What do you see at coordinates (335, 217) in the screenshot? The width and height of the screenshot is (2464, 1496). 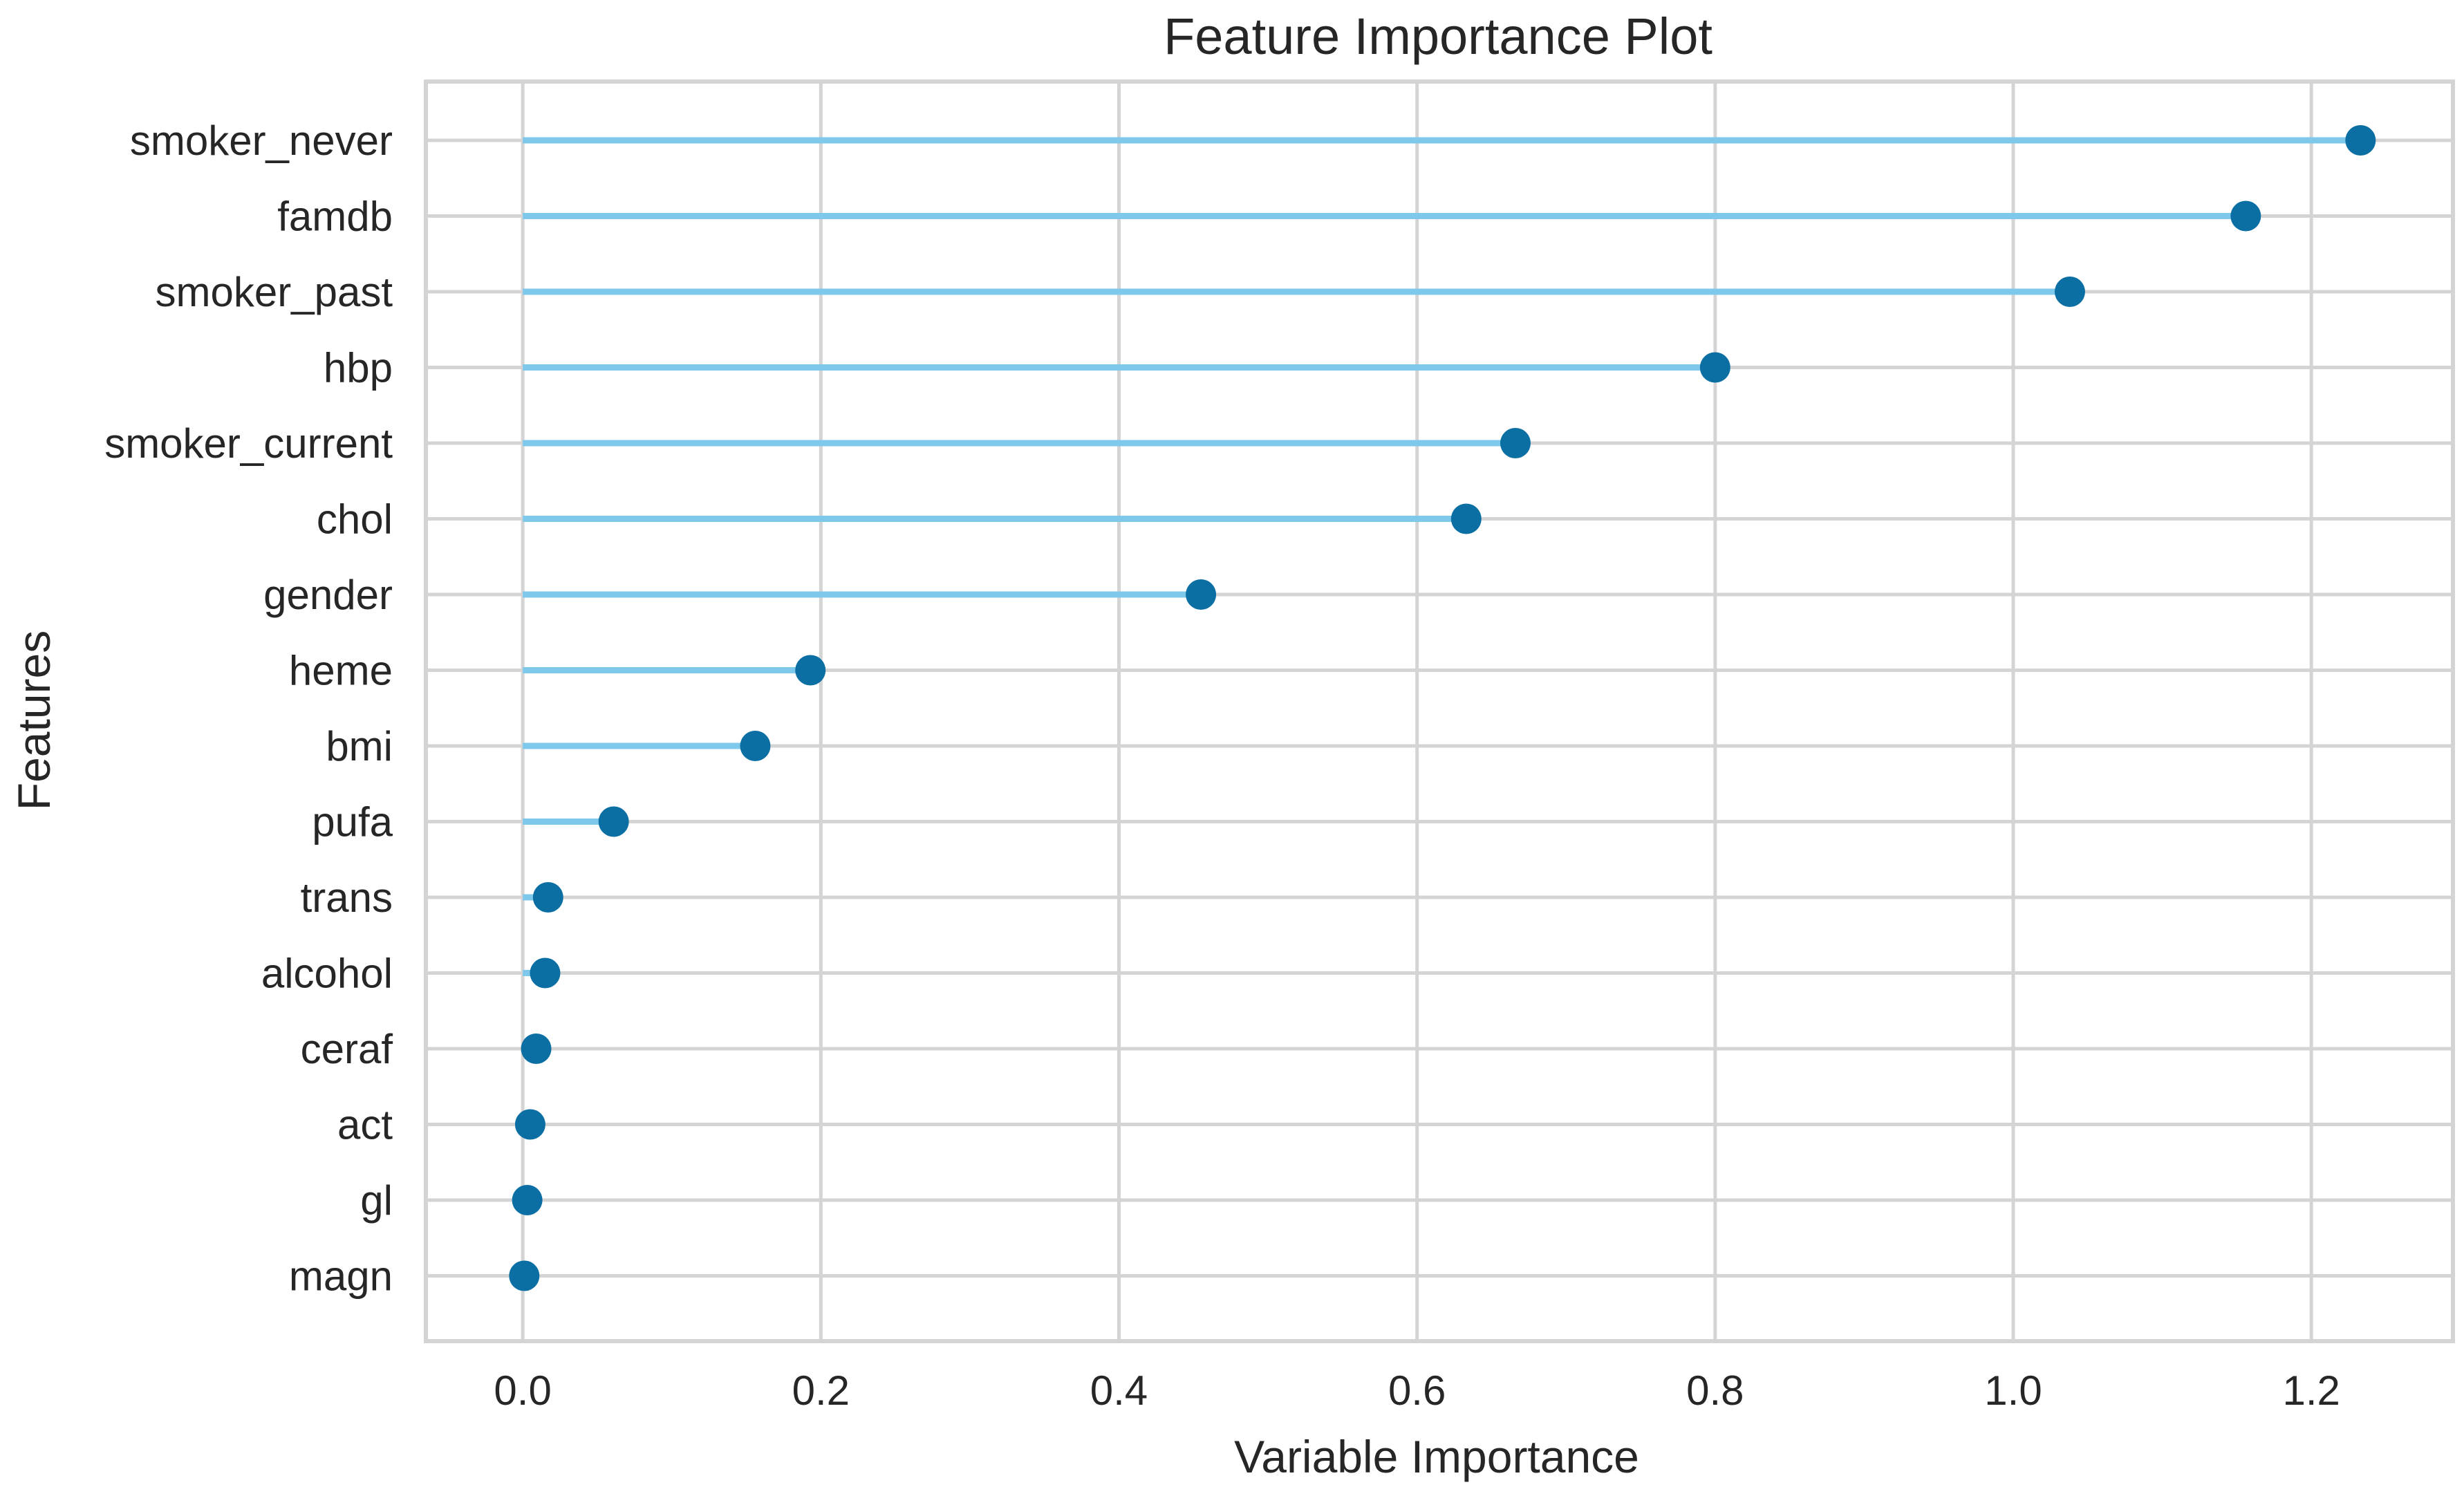 I see `y-tick-label: famdb` at bounding box center [335, 217].